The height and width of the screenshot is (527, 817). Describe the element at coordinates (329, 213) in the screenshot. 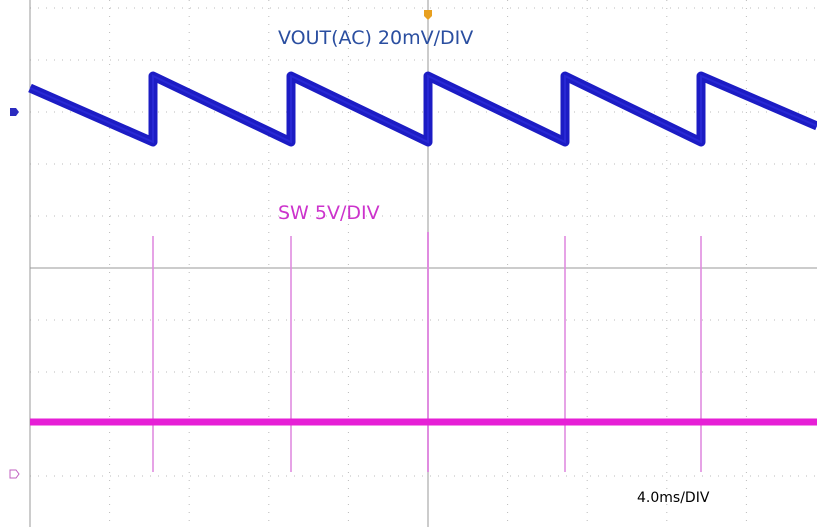

I see `sw-label: SW 5V/DIV` at that location.